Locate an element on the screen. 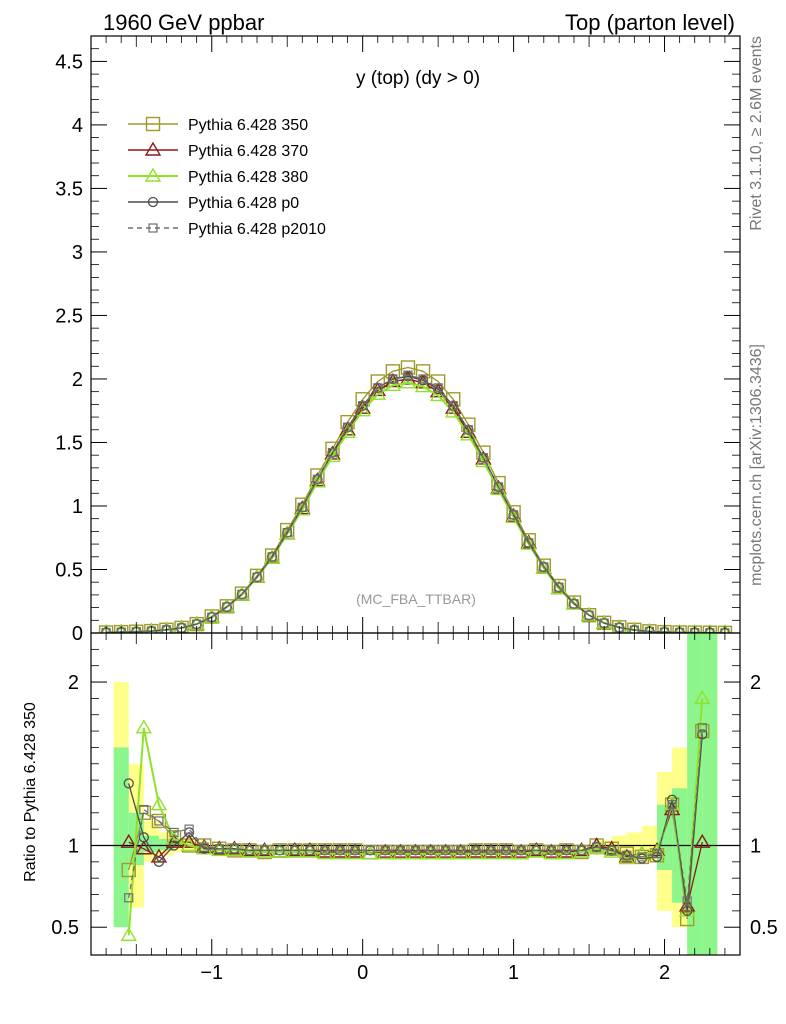  y-tick-label: 2 is located at coordinates (77, 380).